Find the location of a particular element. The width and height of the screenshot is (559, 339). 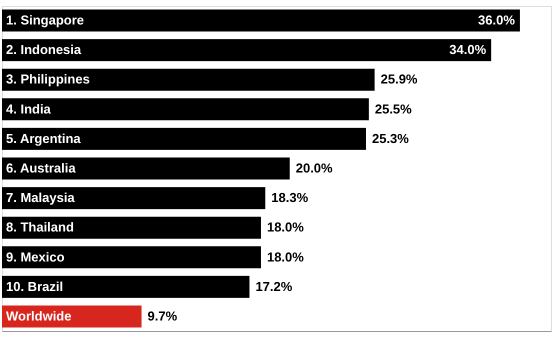

y-tick-label: 3. Philippines is located at coordinates (48, 79).